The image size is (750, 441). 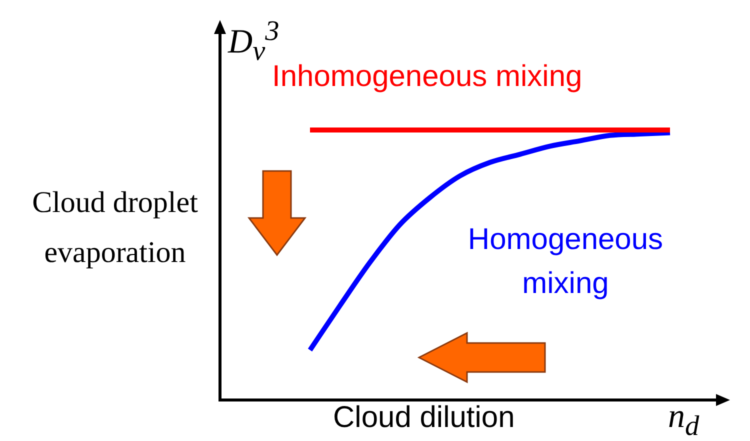 I want to click on series-label: Homogeneous mixing, so click(x=565, y=262).